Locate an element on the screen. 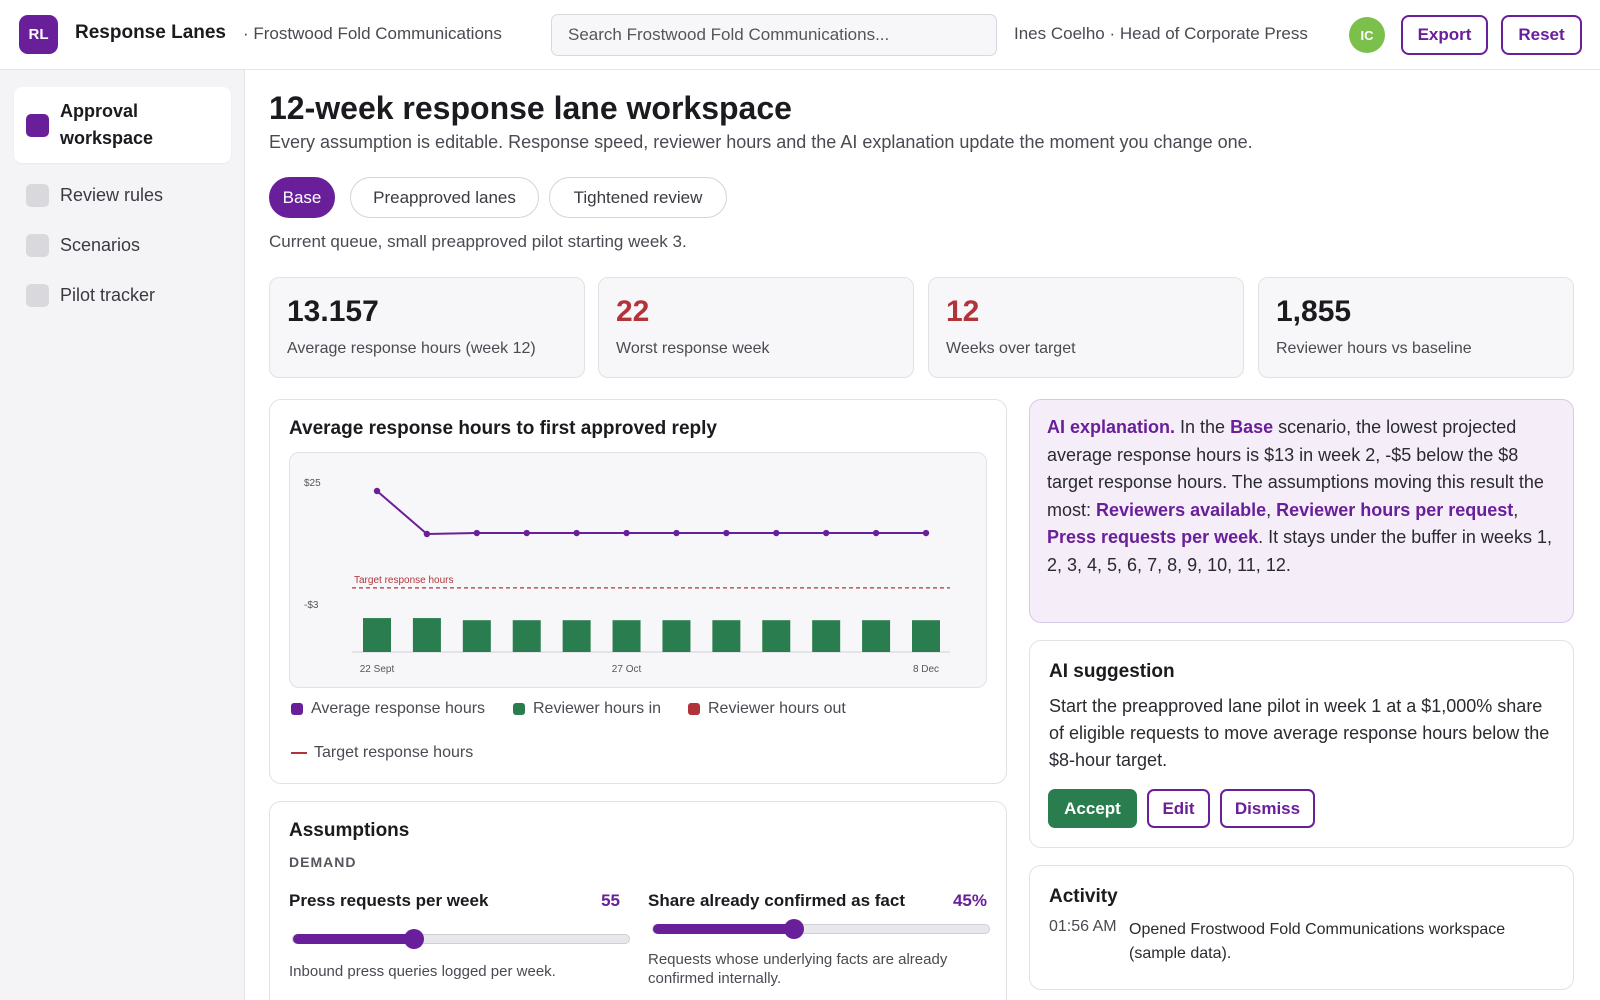 The height and width of the screenshot is (1000, 1600). kpi-value: 12 is located at coordinates (963, 311).